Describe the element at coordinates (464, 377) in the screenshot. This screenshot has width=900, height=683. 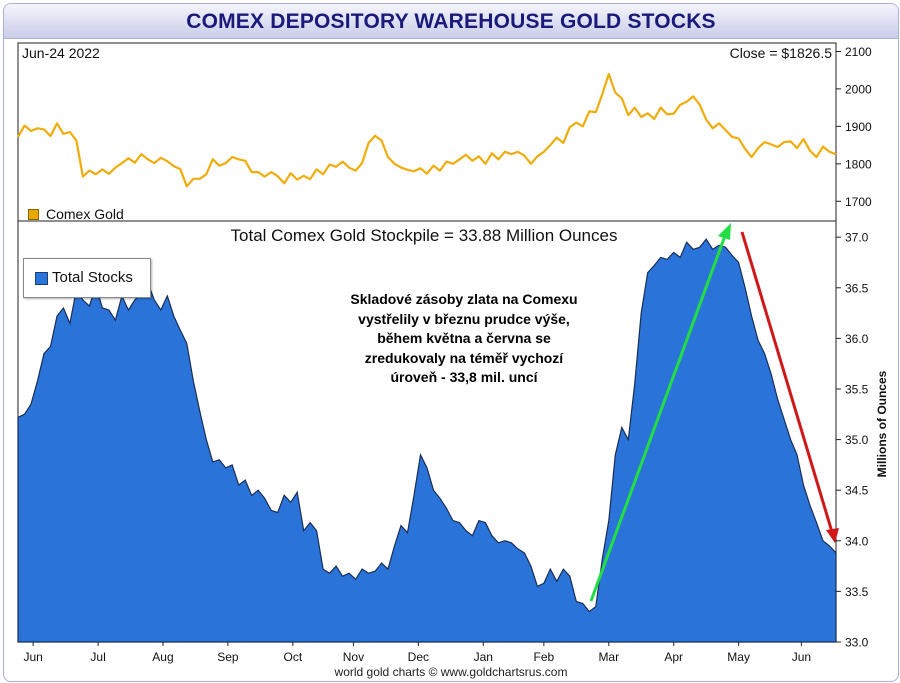
I see `annotation-line: úroveň - 33,8 mil. uncí` at that location.